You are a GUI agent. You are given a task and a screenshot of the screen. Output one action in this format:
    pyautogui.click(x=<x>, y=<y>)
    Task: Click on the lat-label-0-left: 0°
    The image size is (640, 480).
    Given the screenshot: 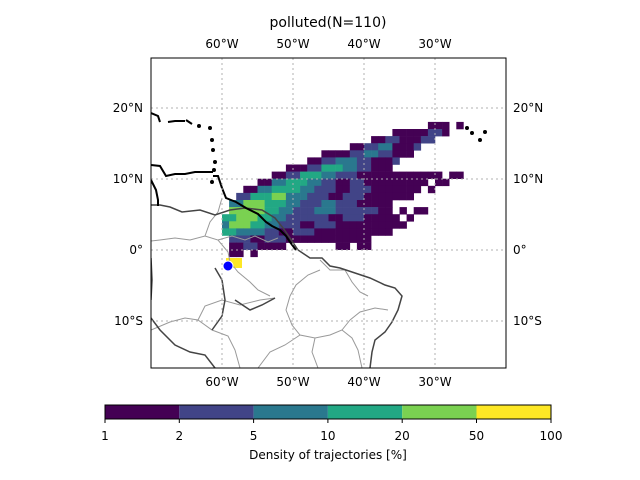 What is the action you would take?
    pyautogui.click(x=136, y=250)
    